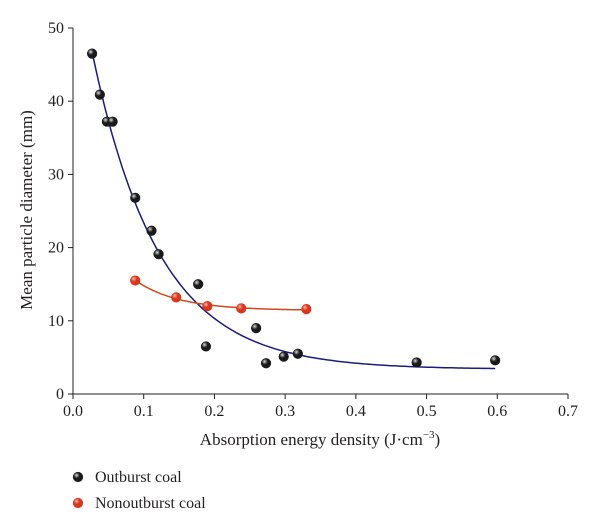 Image resolution: width=600 pixels, height=531 pixels. What do you see at coordinates (78, 477) in the screenshot?
I see `legend-marker-outburst-coal` at bounding box center [78, 477].